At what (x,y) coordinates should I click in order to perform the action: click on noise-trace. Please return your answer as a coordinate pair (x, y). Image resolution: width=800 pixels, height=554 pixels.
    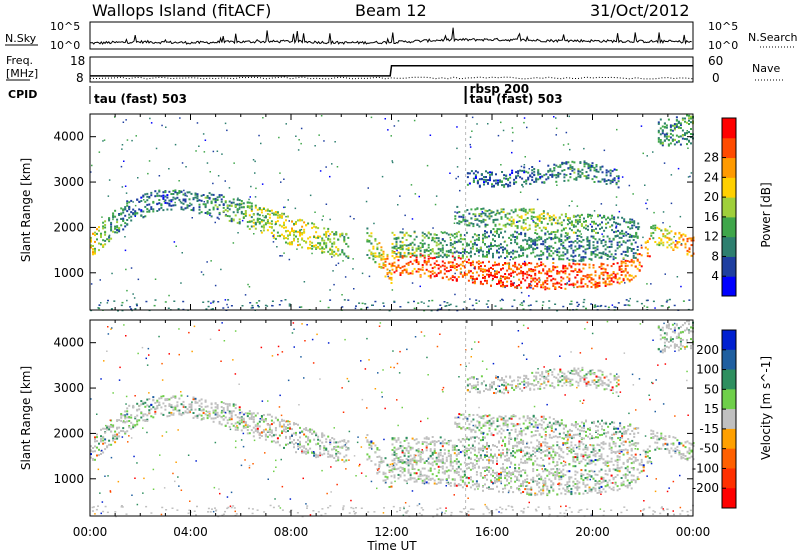
    Looking at the image, I should click on (391, 36).